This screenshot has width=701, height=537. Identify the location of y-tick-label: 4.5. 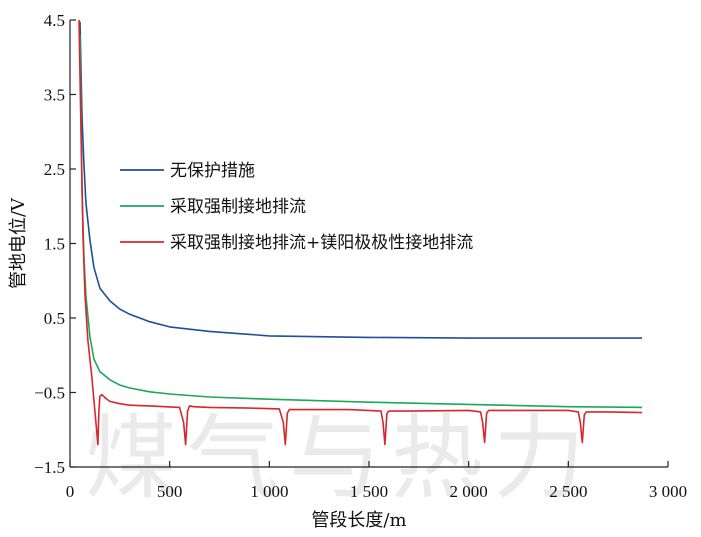
(54, 20).